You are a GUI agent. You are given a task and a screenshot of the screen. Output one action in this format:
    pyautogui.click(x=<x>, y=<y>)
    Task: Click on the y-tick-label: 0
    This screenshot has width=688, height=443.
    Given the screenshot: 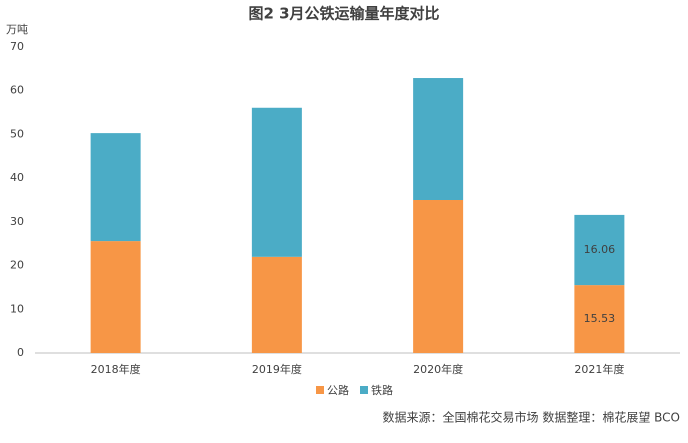 What is the action you would take?
    pyautogui.click(x=20, y=352)
    